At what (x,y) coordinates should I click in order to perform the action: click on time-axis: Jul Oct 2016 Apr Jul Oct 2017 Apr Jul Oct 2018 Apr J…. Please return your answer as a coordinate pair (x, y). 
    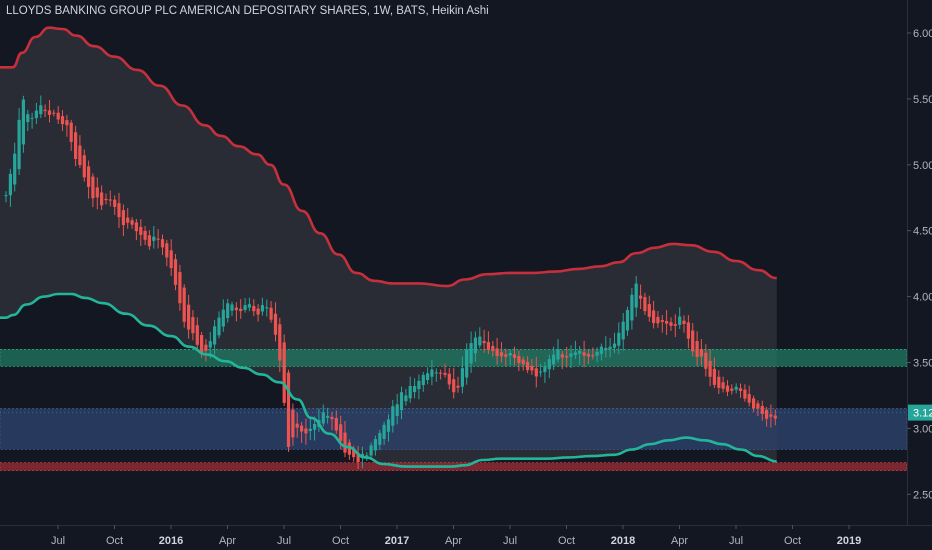
    Looking at the image, I should click on (456, 536).